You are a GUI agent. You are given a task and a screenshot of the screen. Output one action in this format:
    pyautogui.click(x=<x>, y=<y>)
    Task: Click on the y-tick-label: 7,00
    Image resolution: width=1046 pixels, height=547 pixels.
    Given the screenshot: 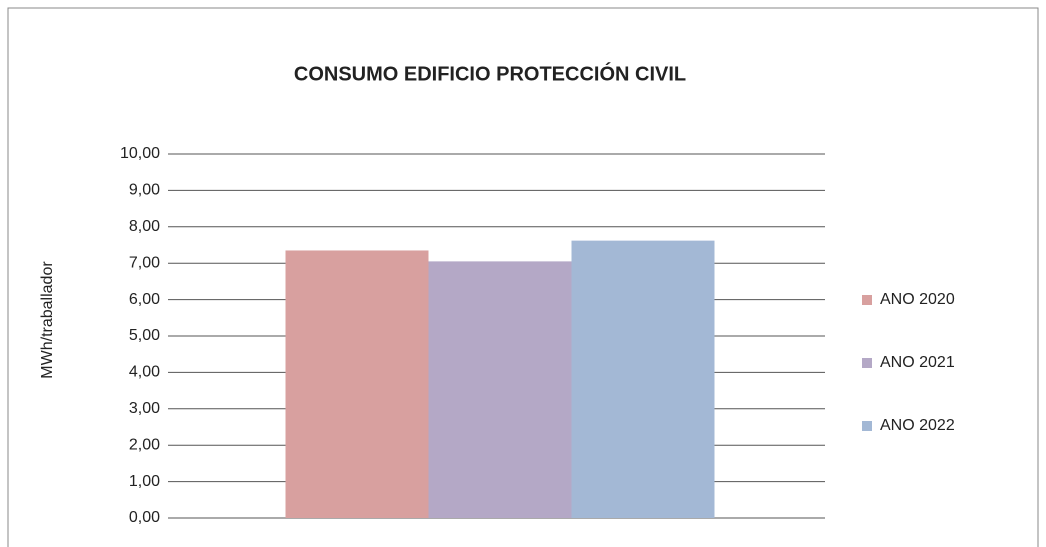 What is the action you would take?
    pyautogui.click(x=144, y=262)
    